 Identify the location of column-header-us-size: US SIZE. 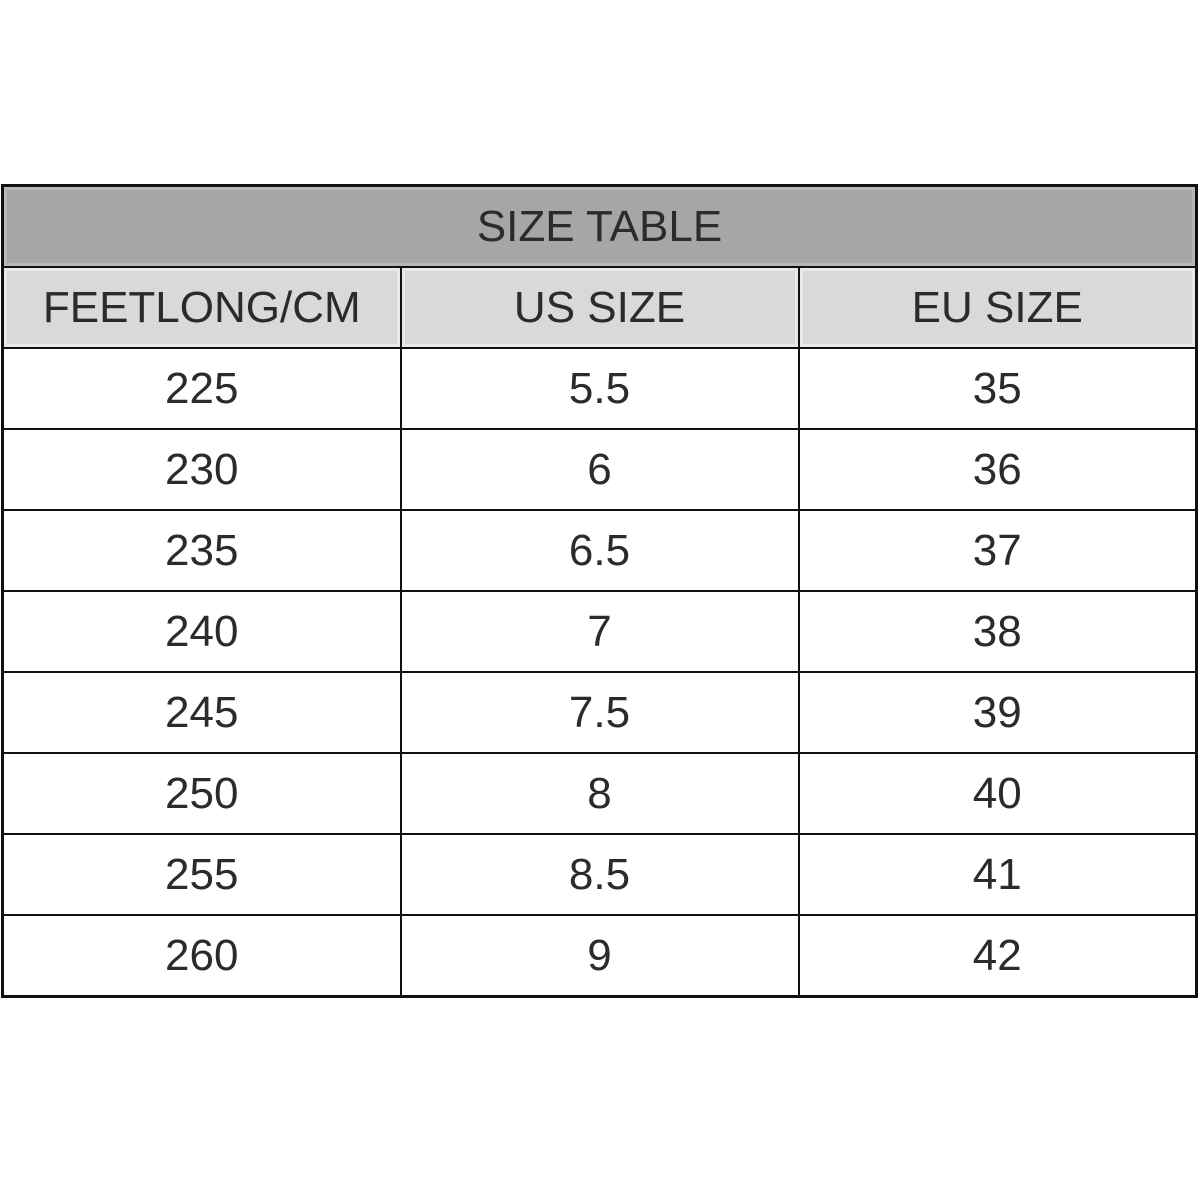
(599, 307).